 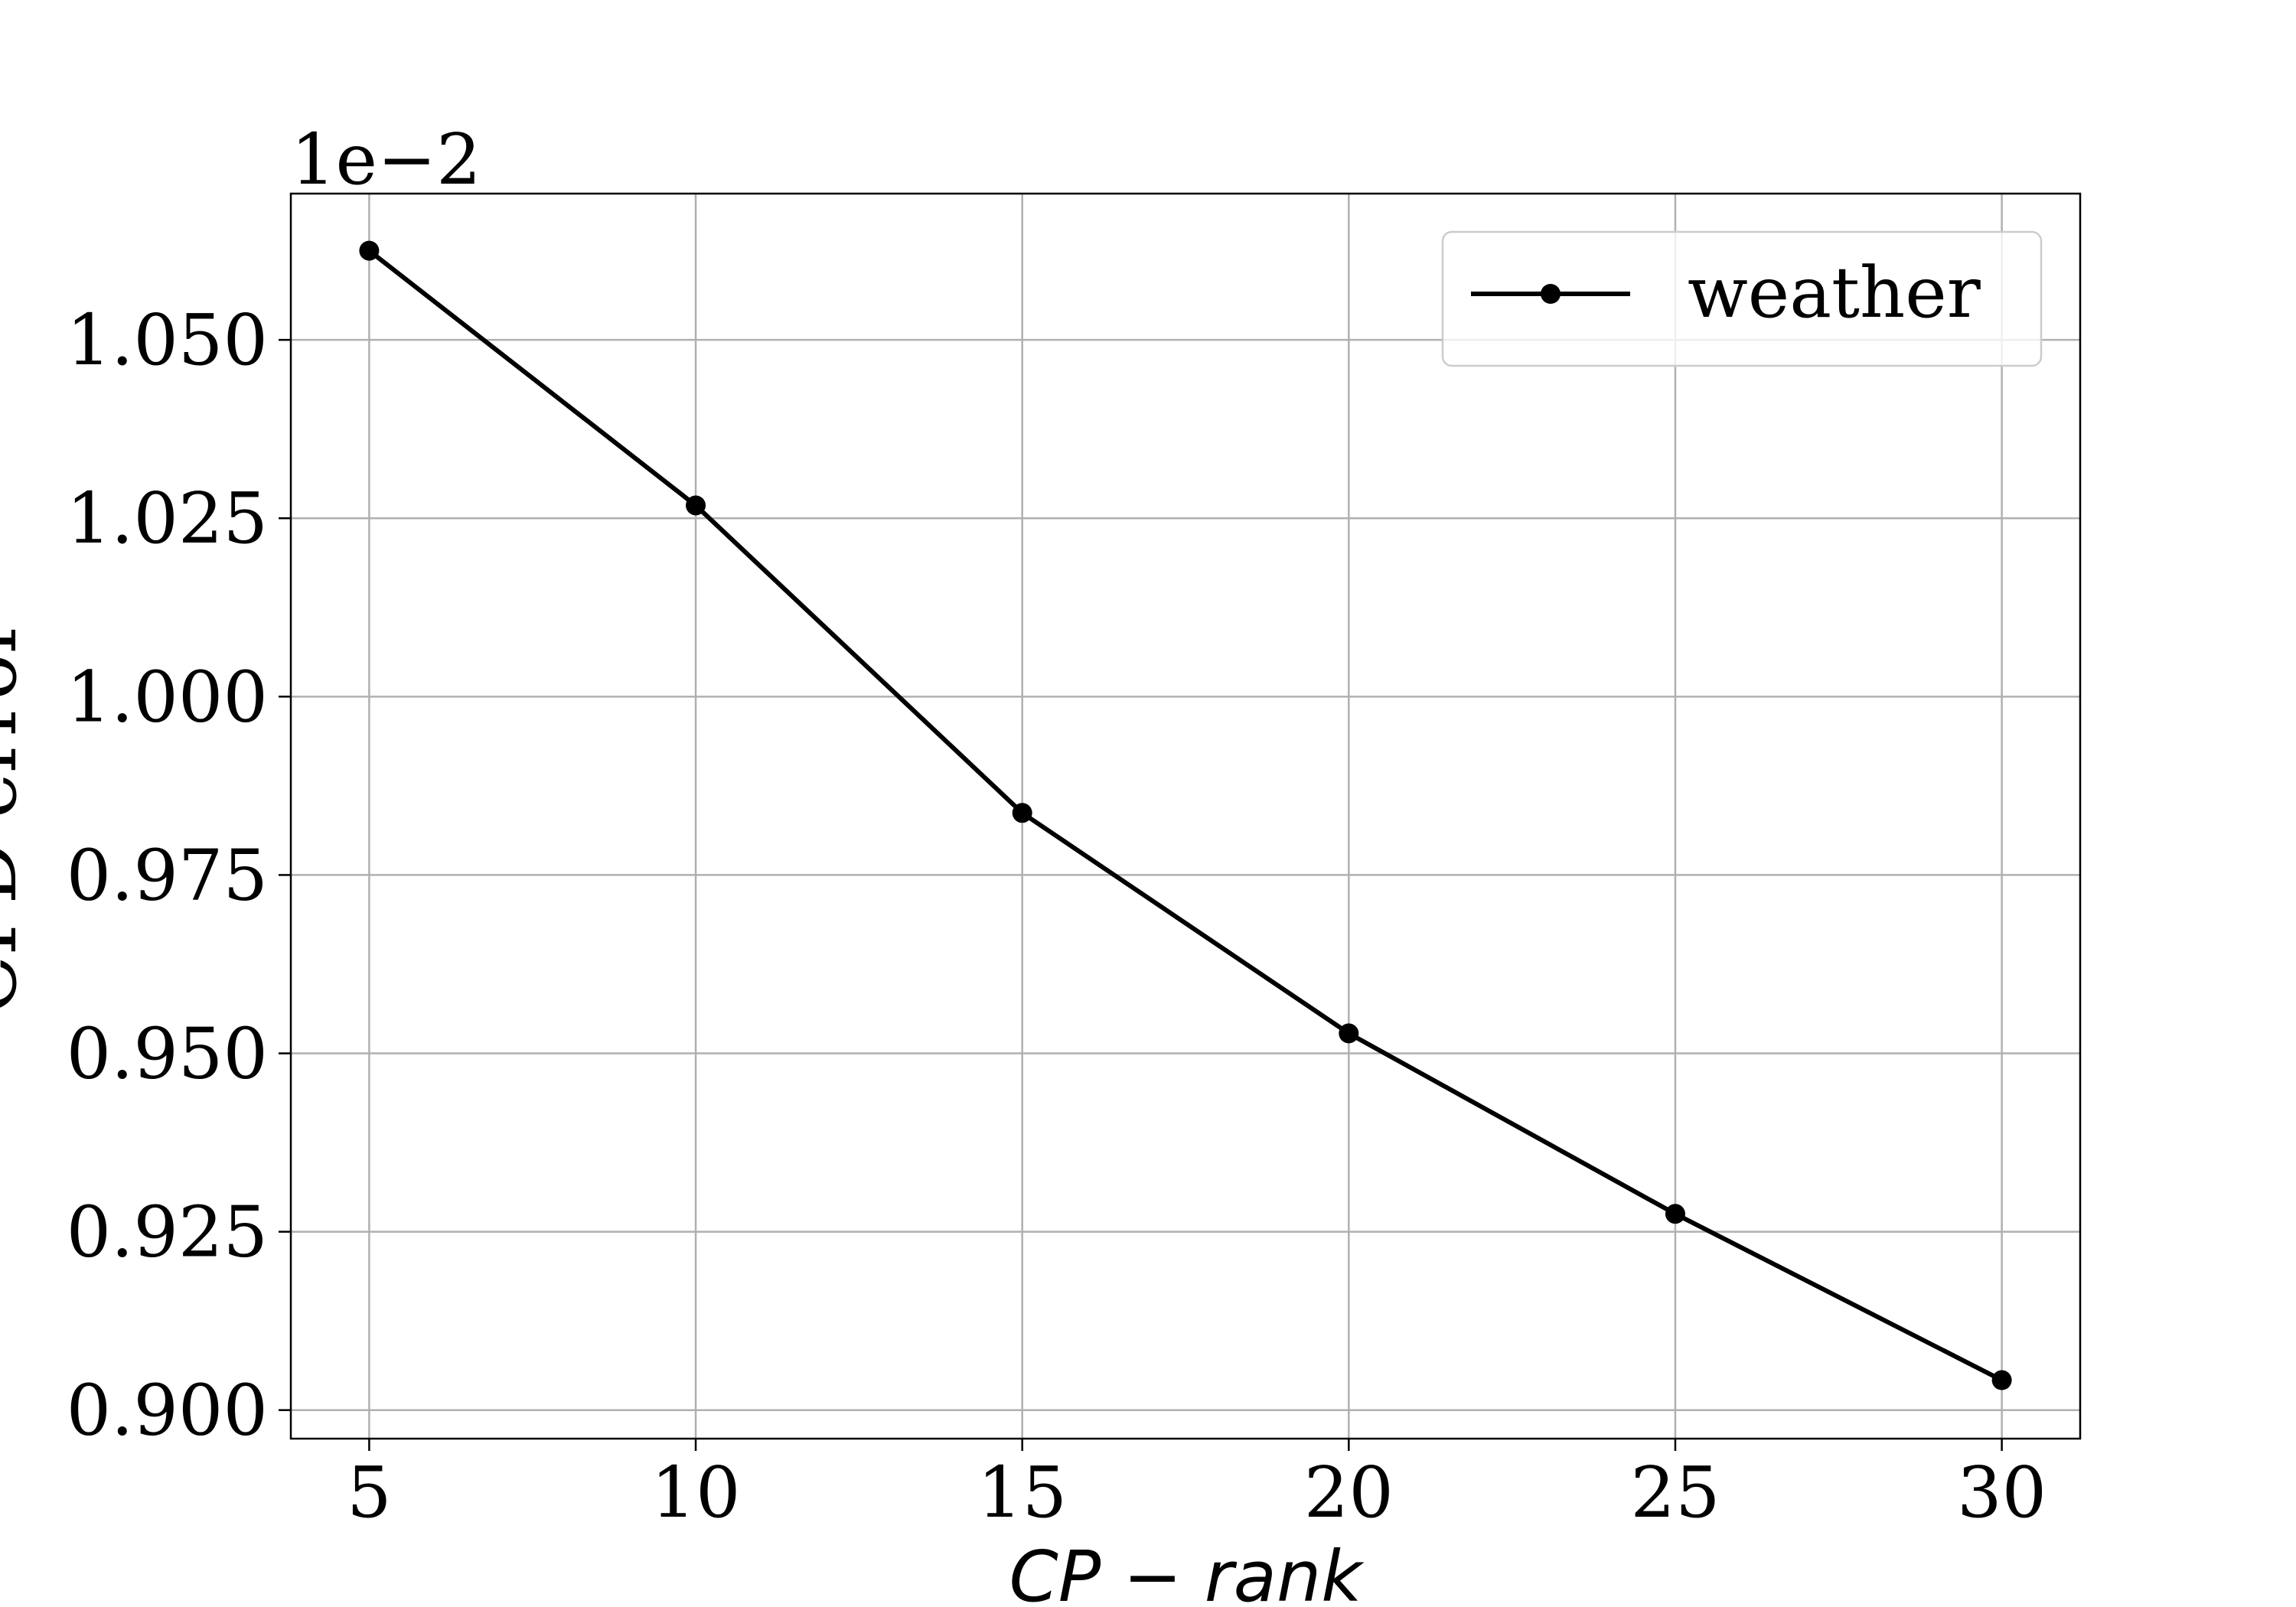 What do you see at coordinates (167, 1411) in the screenshot?
I see `y-tick-label: 0.900` at bounding box center [167, 1411].